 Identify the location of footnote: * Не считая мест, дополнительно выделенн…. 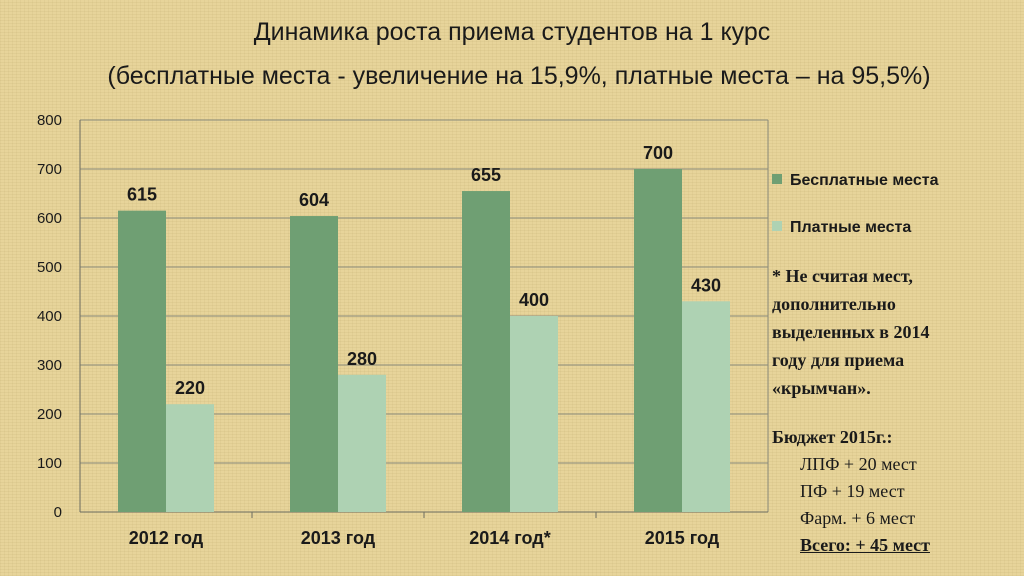
(850, 332).